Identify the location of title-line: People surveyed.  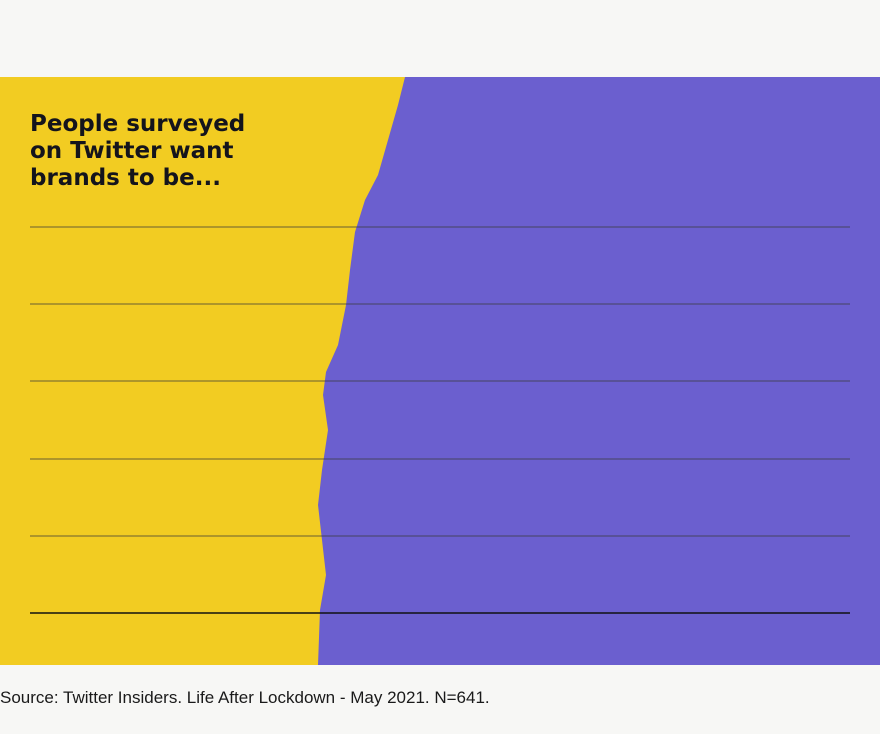
(137, 124).